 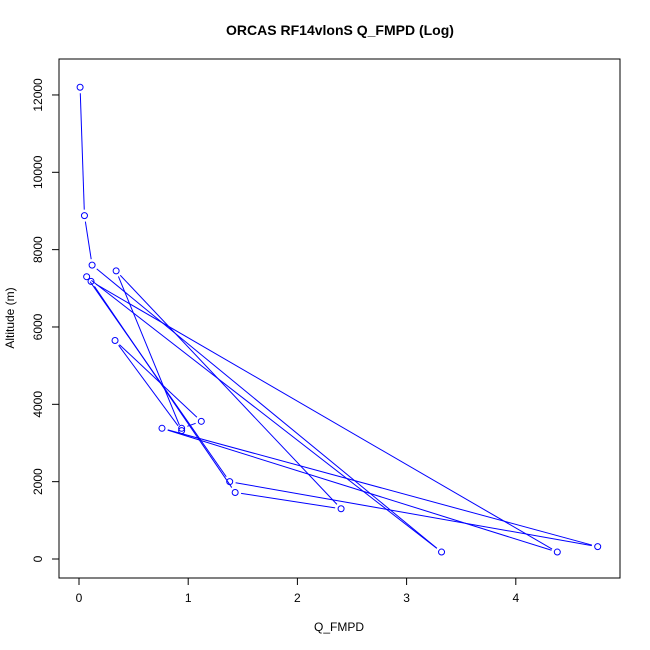 I want to click on y-tick-label: 0, so click(x=38, y=558).